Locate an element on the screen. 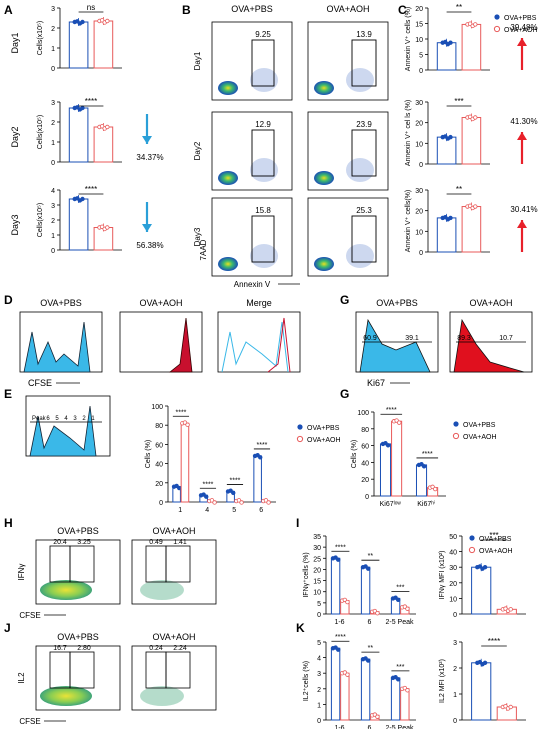 Image resolution: width=550 pixels, height=729 pixels. gI-mfi-bar-pbs is located at coordinates (481, 590).